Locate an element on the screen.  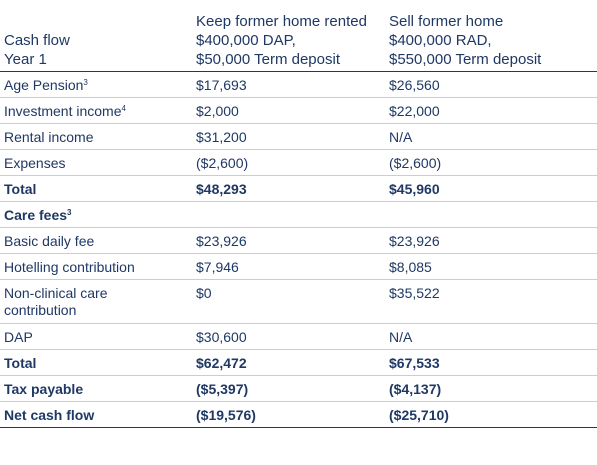
row-total-income: Total $48,293 $45,960 is located at coordinates (298, 188).